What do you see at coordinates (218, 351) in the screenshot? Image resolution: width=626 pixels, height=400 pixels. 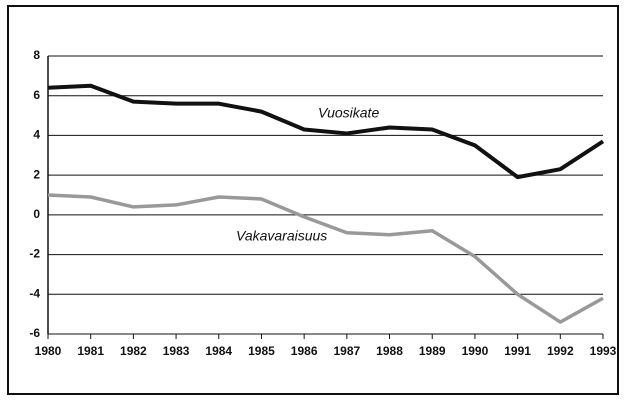 I see `x-tick-label: 1984` at bounding box center [218, 351].